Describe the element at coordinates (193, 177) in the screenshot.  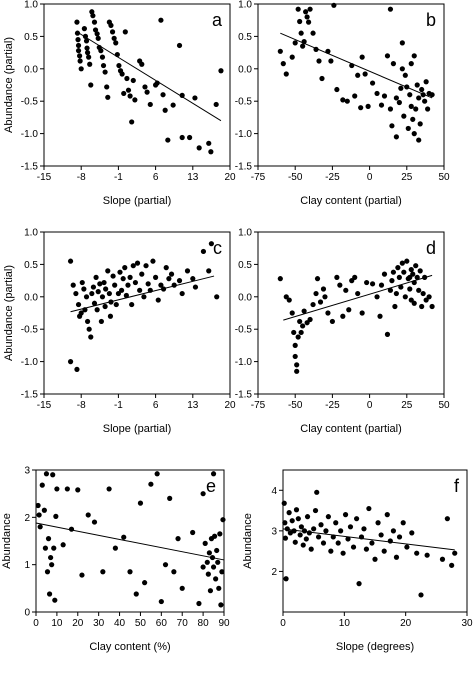
I see `x-tick-label: 13` at that location.